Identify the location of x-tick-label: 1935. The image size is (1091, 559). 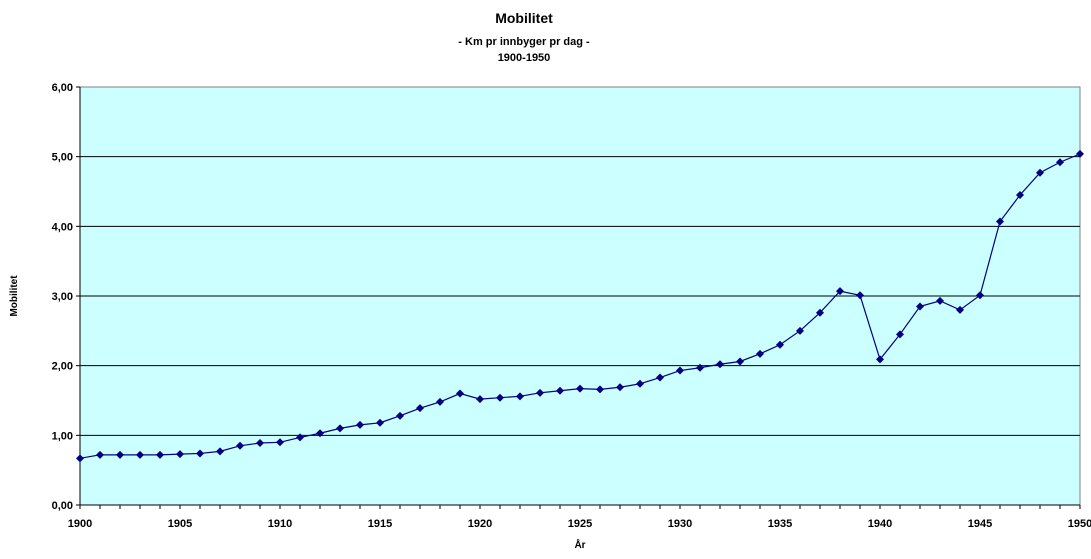
(780, 524).